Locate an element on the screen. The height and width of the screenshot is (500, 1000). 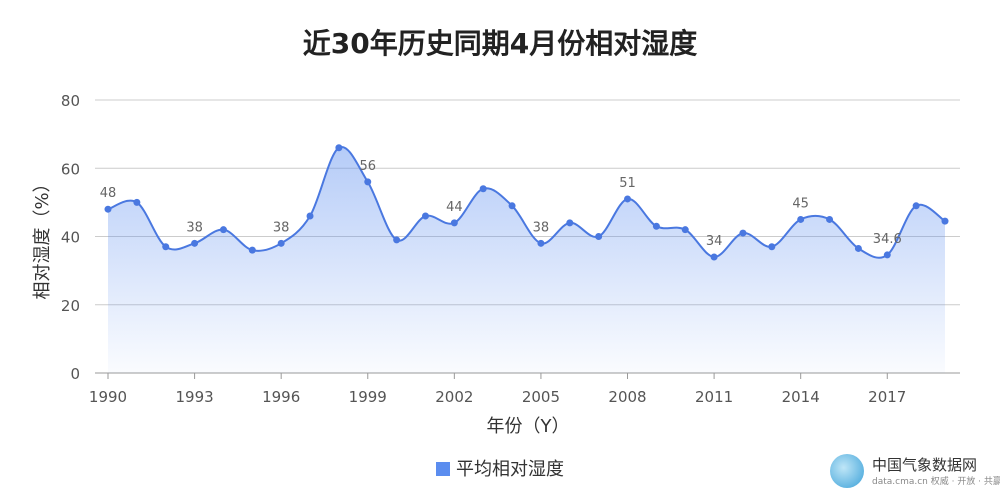
data-point-2004 is located at coordinates (512, 206).